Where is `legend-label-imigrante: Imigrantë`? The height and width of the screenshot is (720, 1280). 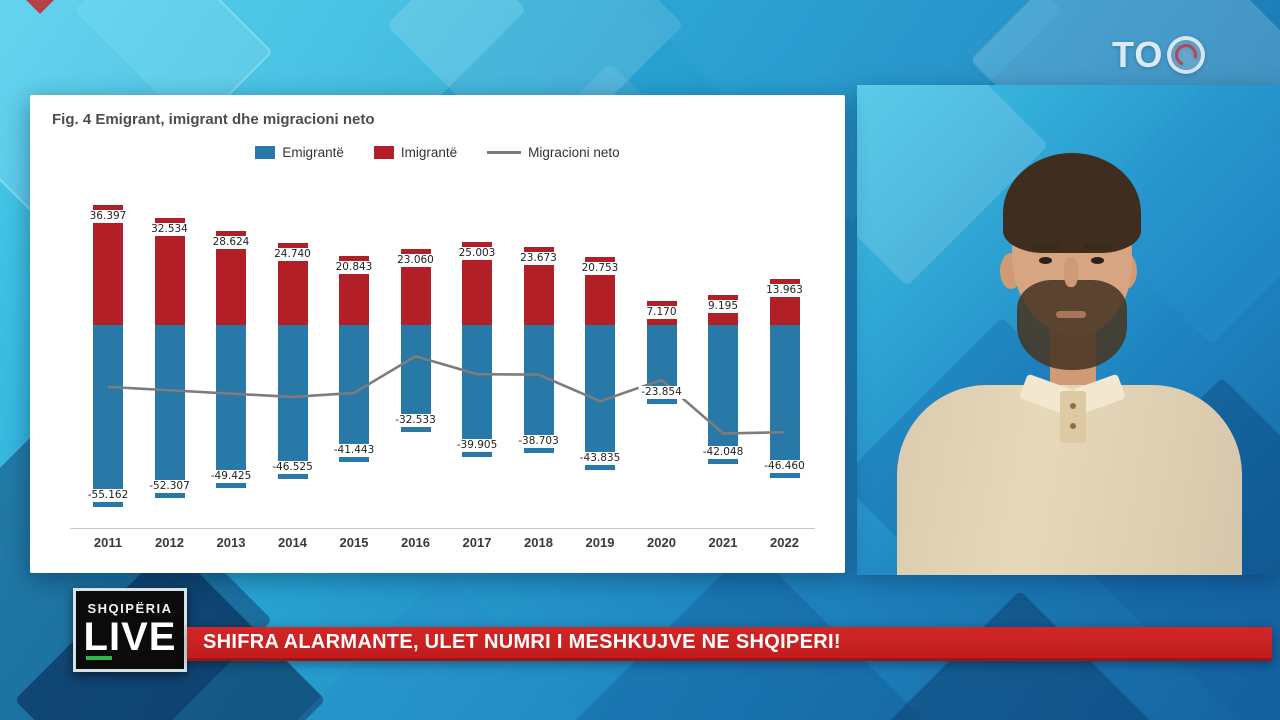 legend-label-imigrante: Imigrantë is located at coordinates (429, 152).